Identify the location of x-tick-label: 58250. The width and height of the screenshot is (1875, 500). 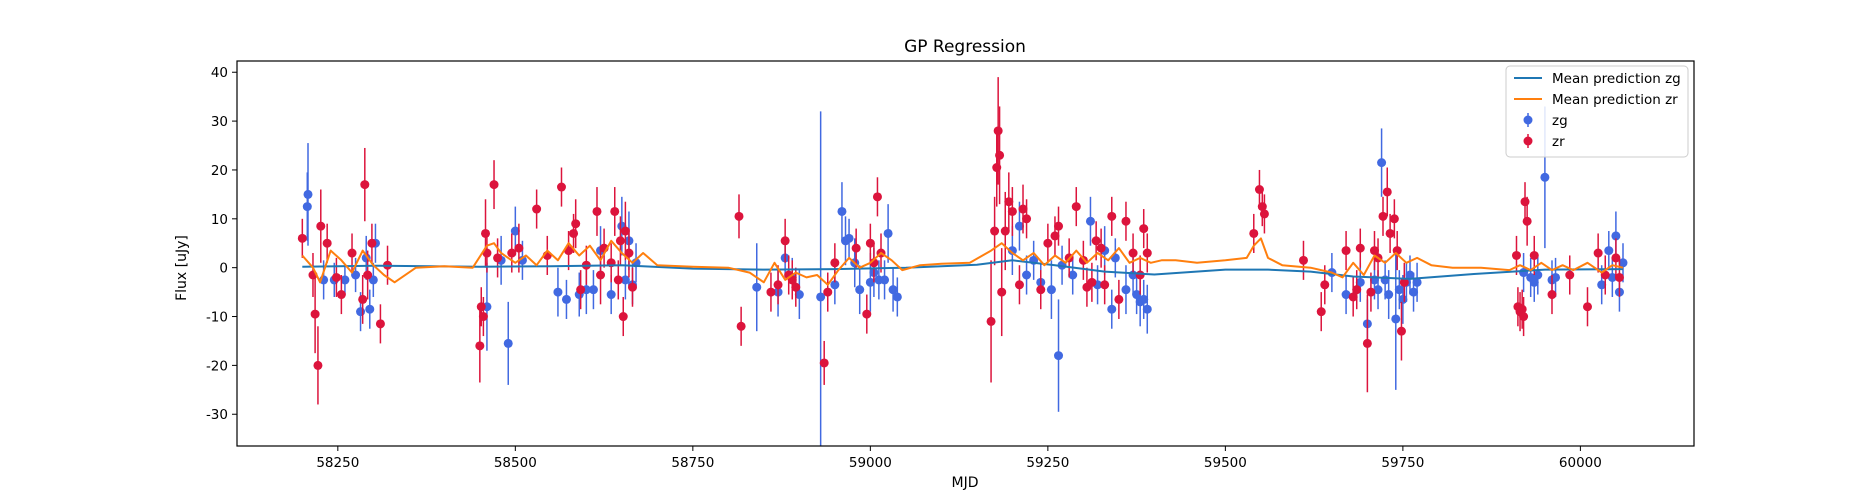
(337, 463).